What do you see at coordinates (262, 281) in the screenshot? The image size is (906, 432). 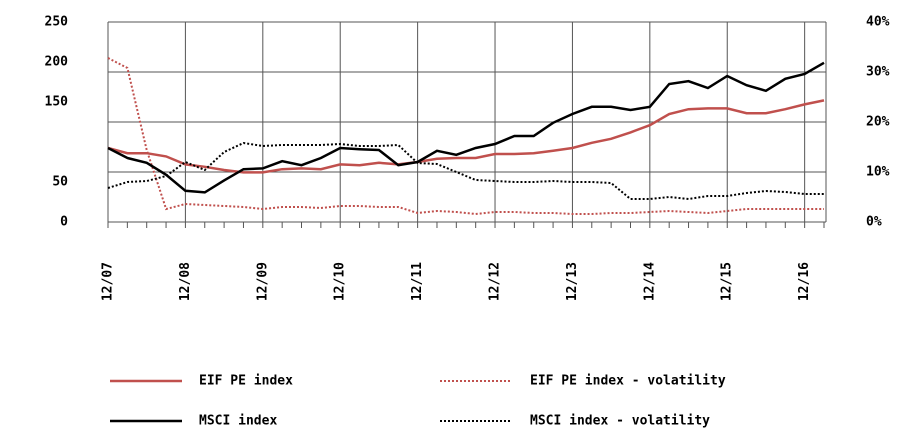 I see `x-tick-label: 12/09` at bounding box center [262, 281].